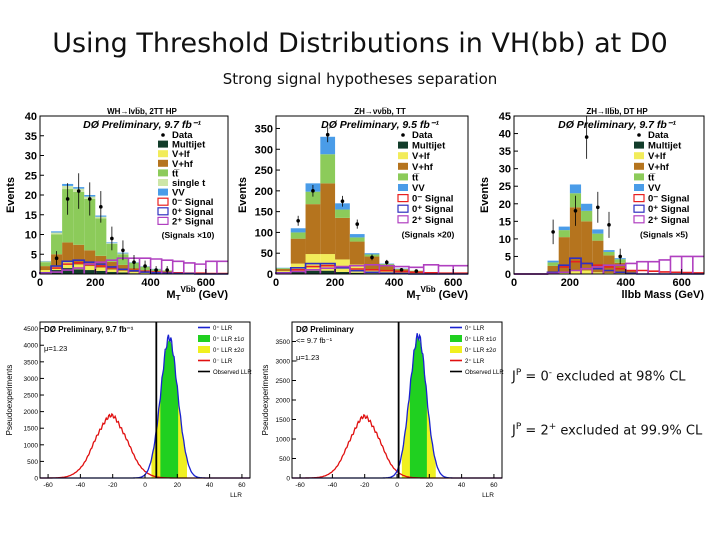 This screenshot has height=540, width=720. Describe the element at coordinates (505, 205) in the screenshot. I see `y-tick-label: 20` at that location.